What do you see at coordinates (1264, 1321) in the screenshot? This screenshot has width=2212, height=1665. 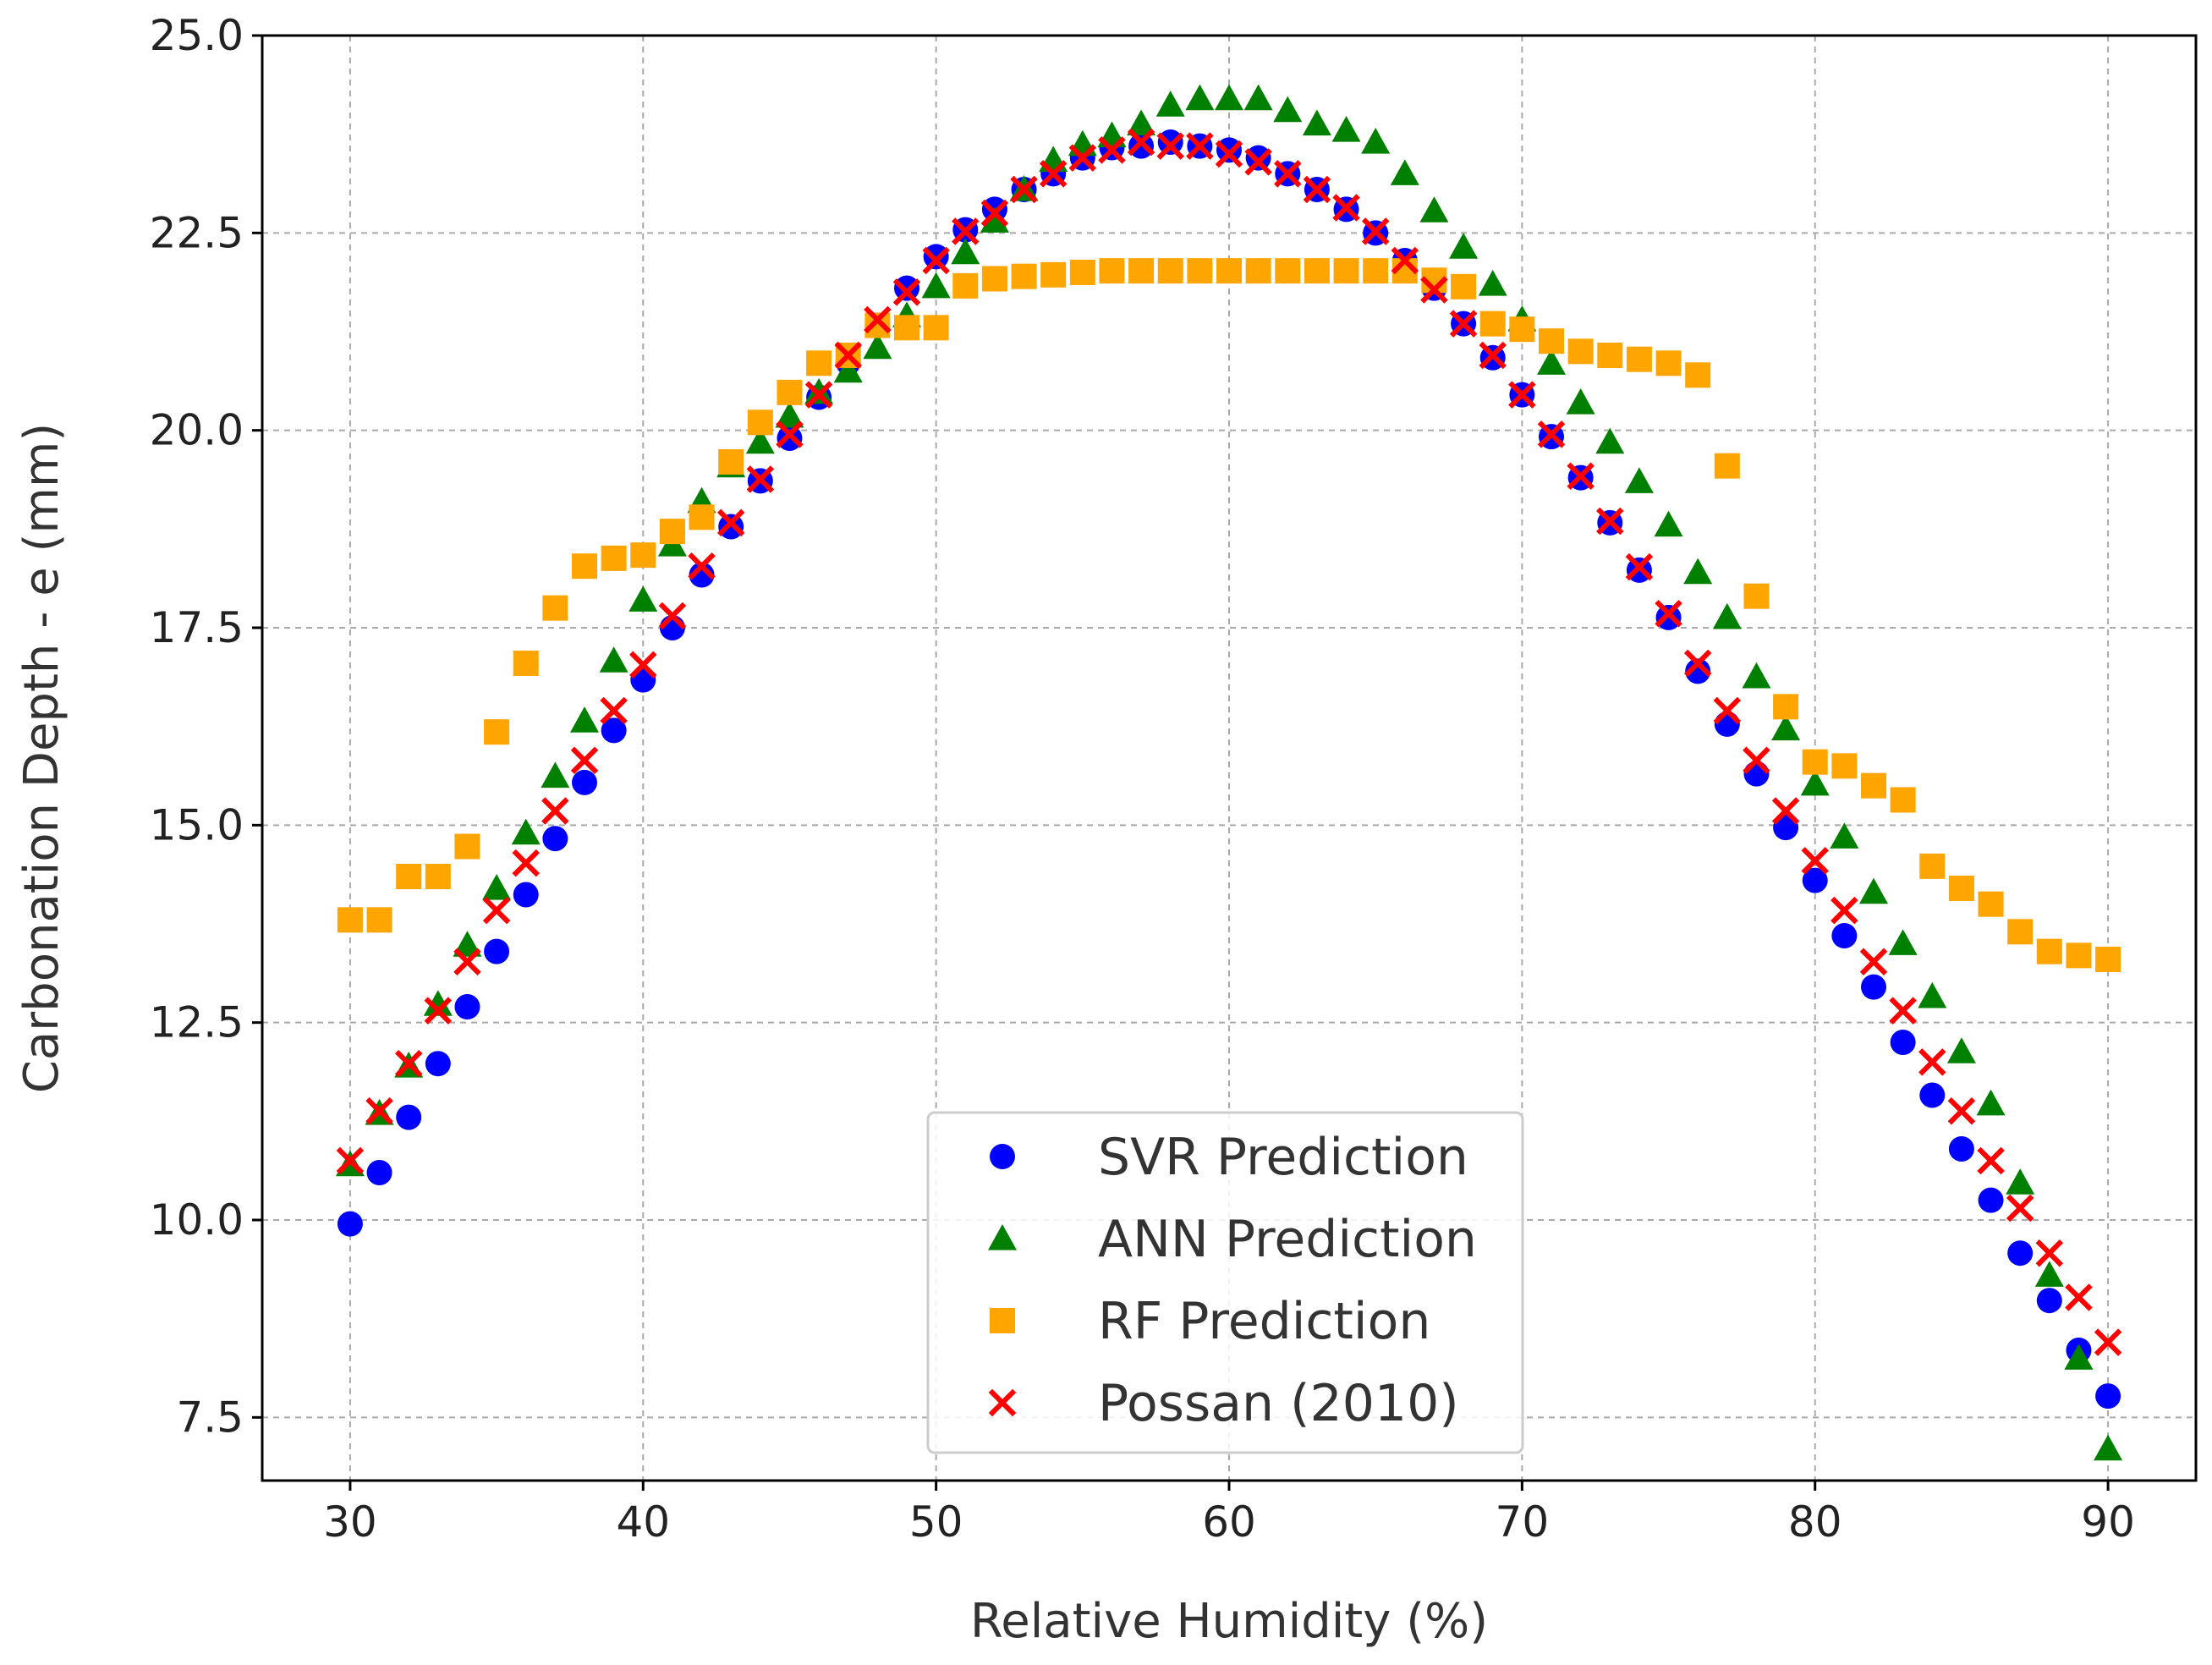 I see `legend-label: RF Prediction` at bounding box center [1264, 1321].